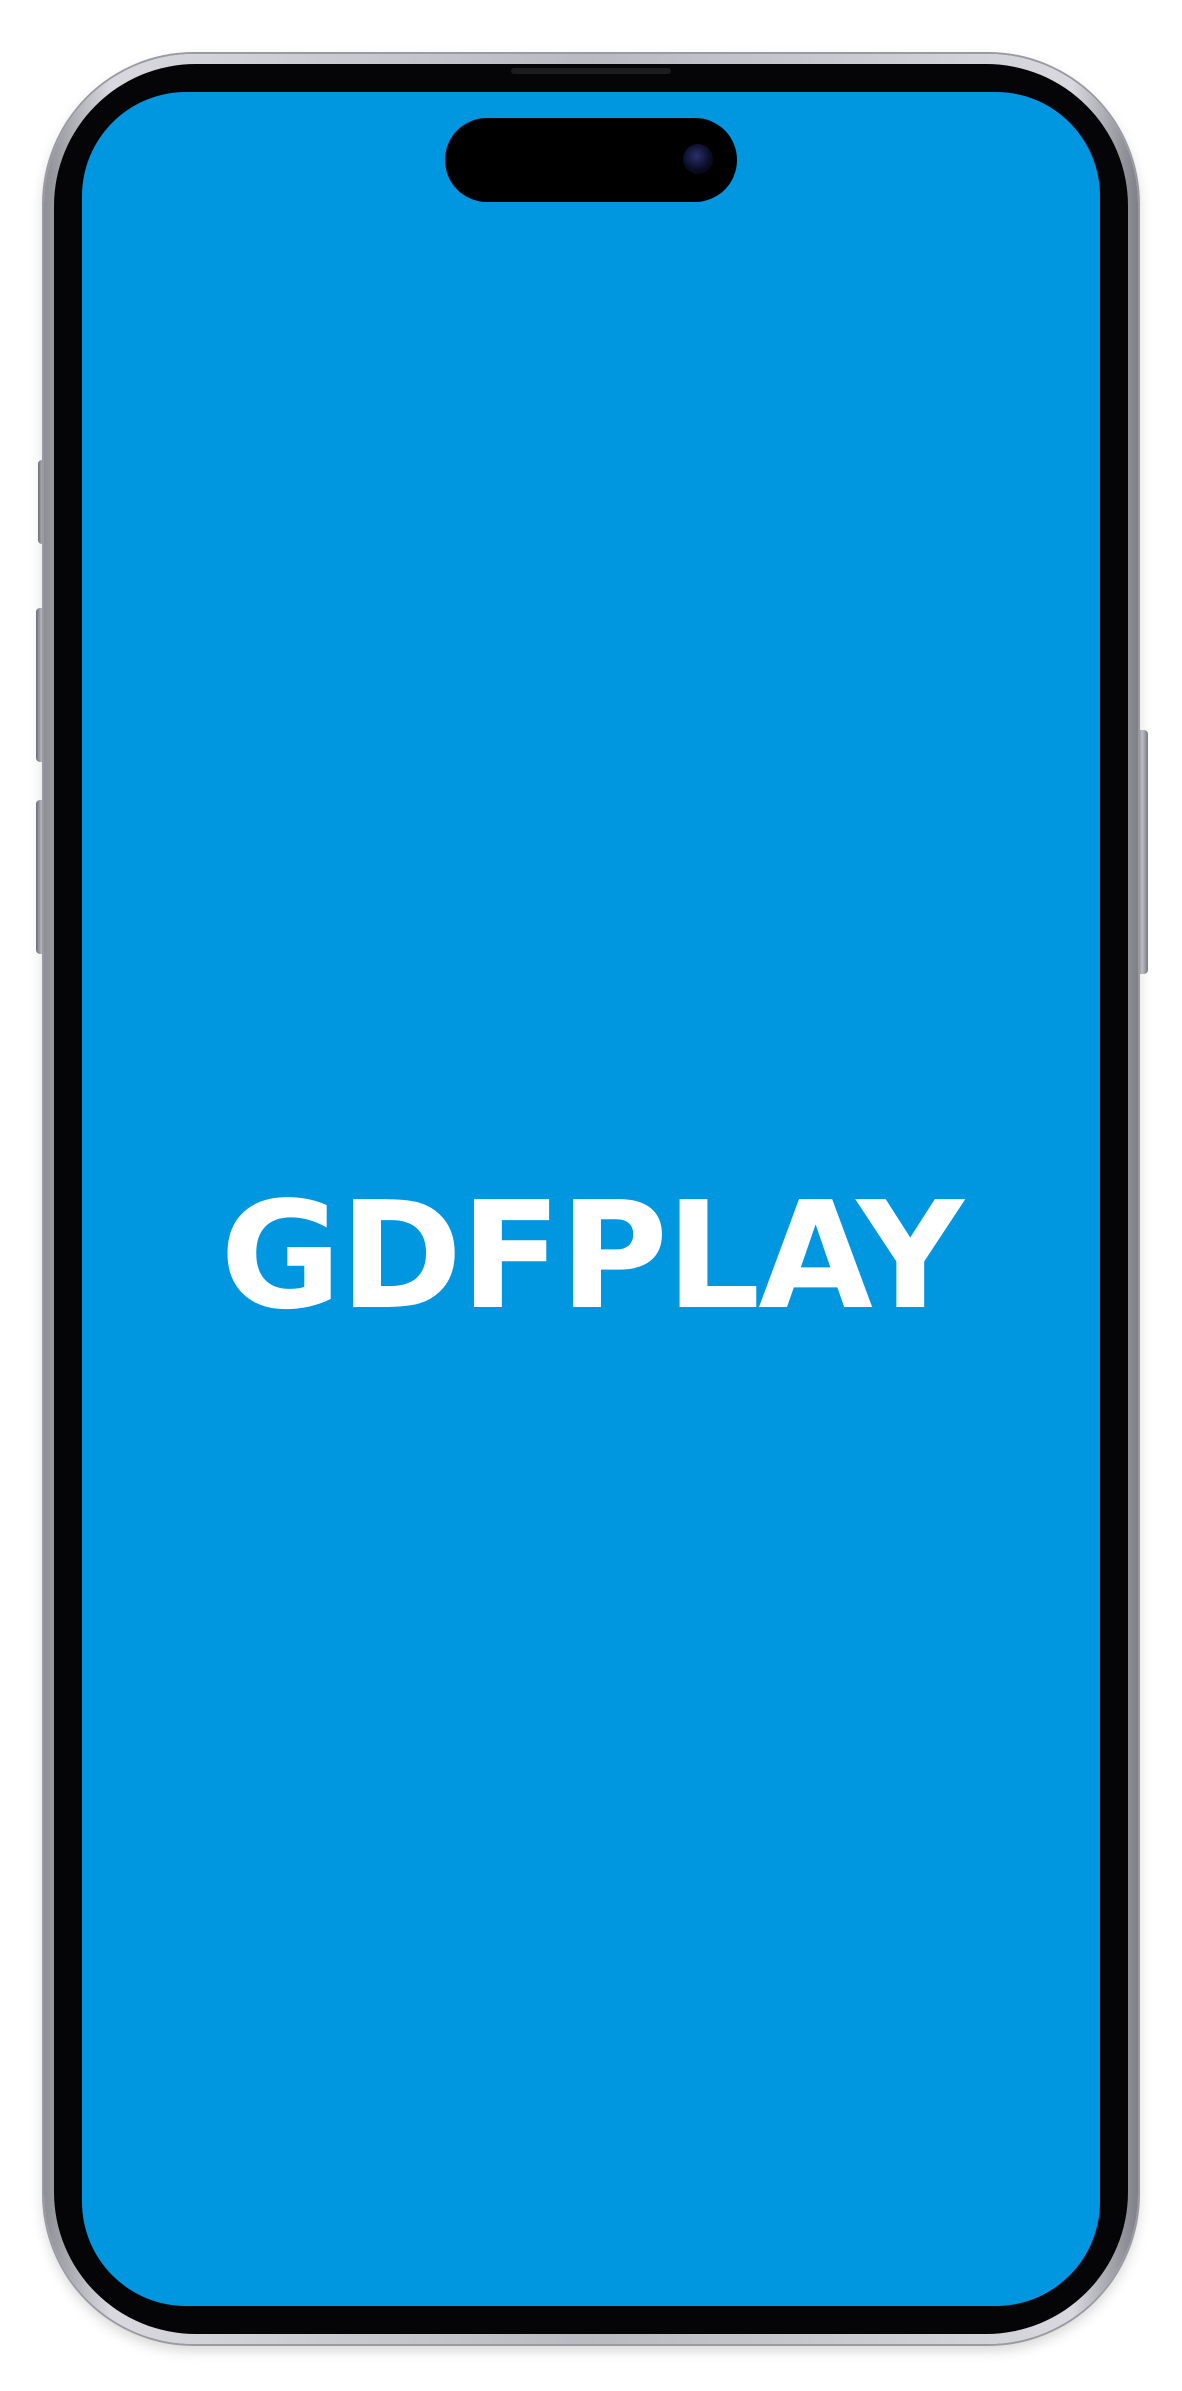 The image size is (1182, 2391). Describe the element at coordinates (591, 160) in the screenshot. I see `dynamic-island` at that location.